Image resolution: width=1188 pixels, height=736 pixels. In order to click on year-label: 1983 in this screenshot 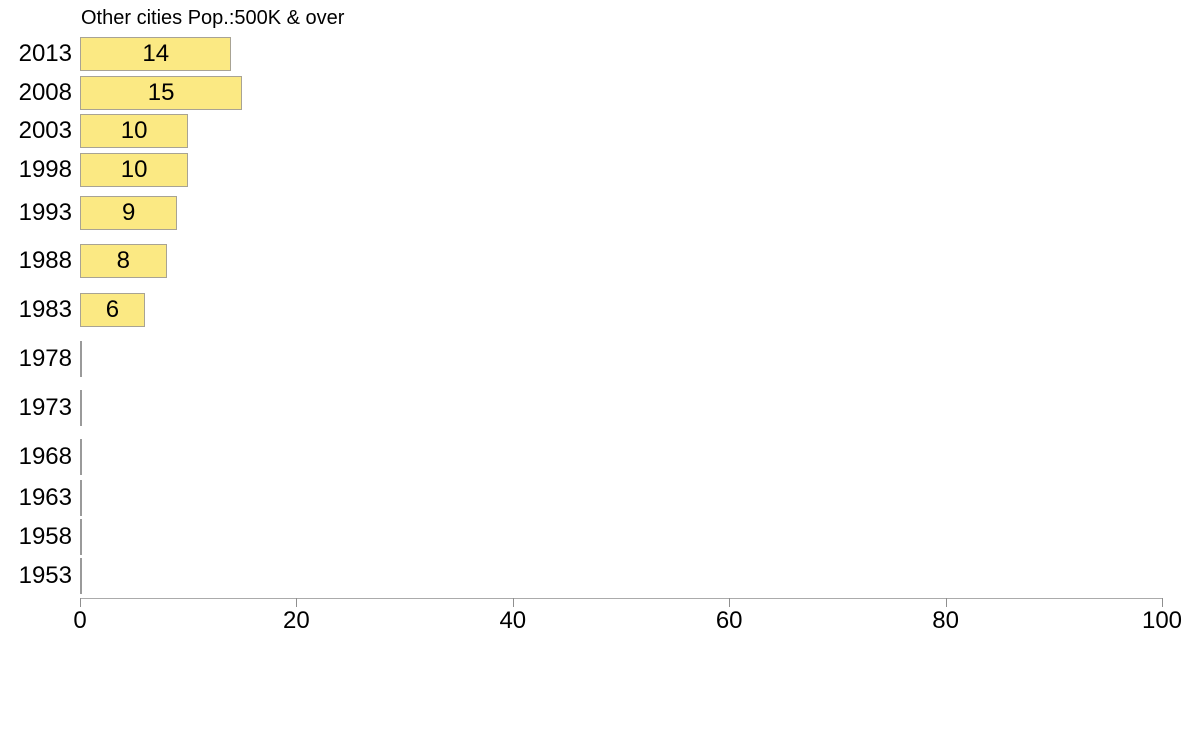, I will do `click(45, 309)`.